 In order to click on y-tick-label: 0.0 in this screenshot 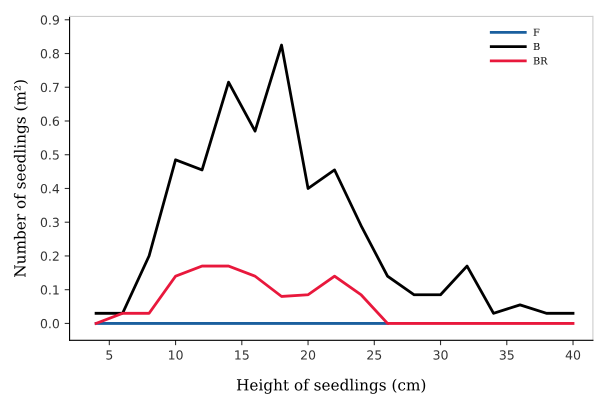, I will do `click(50, 323)`.